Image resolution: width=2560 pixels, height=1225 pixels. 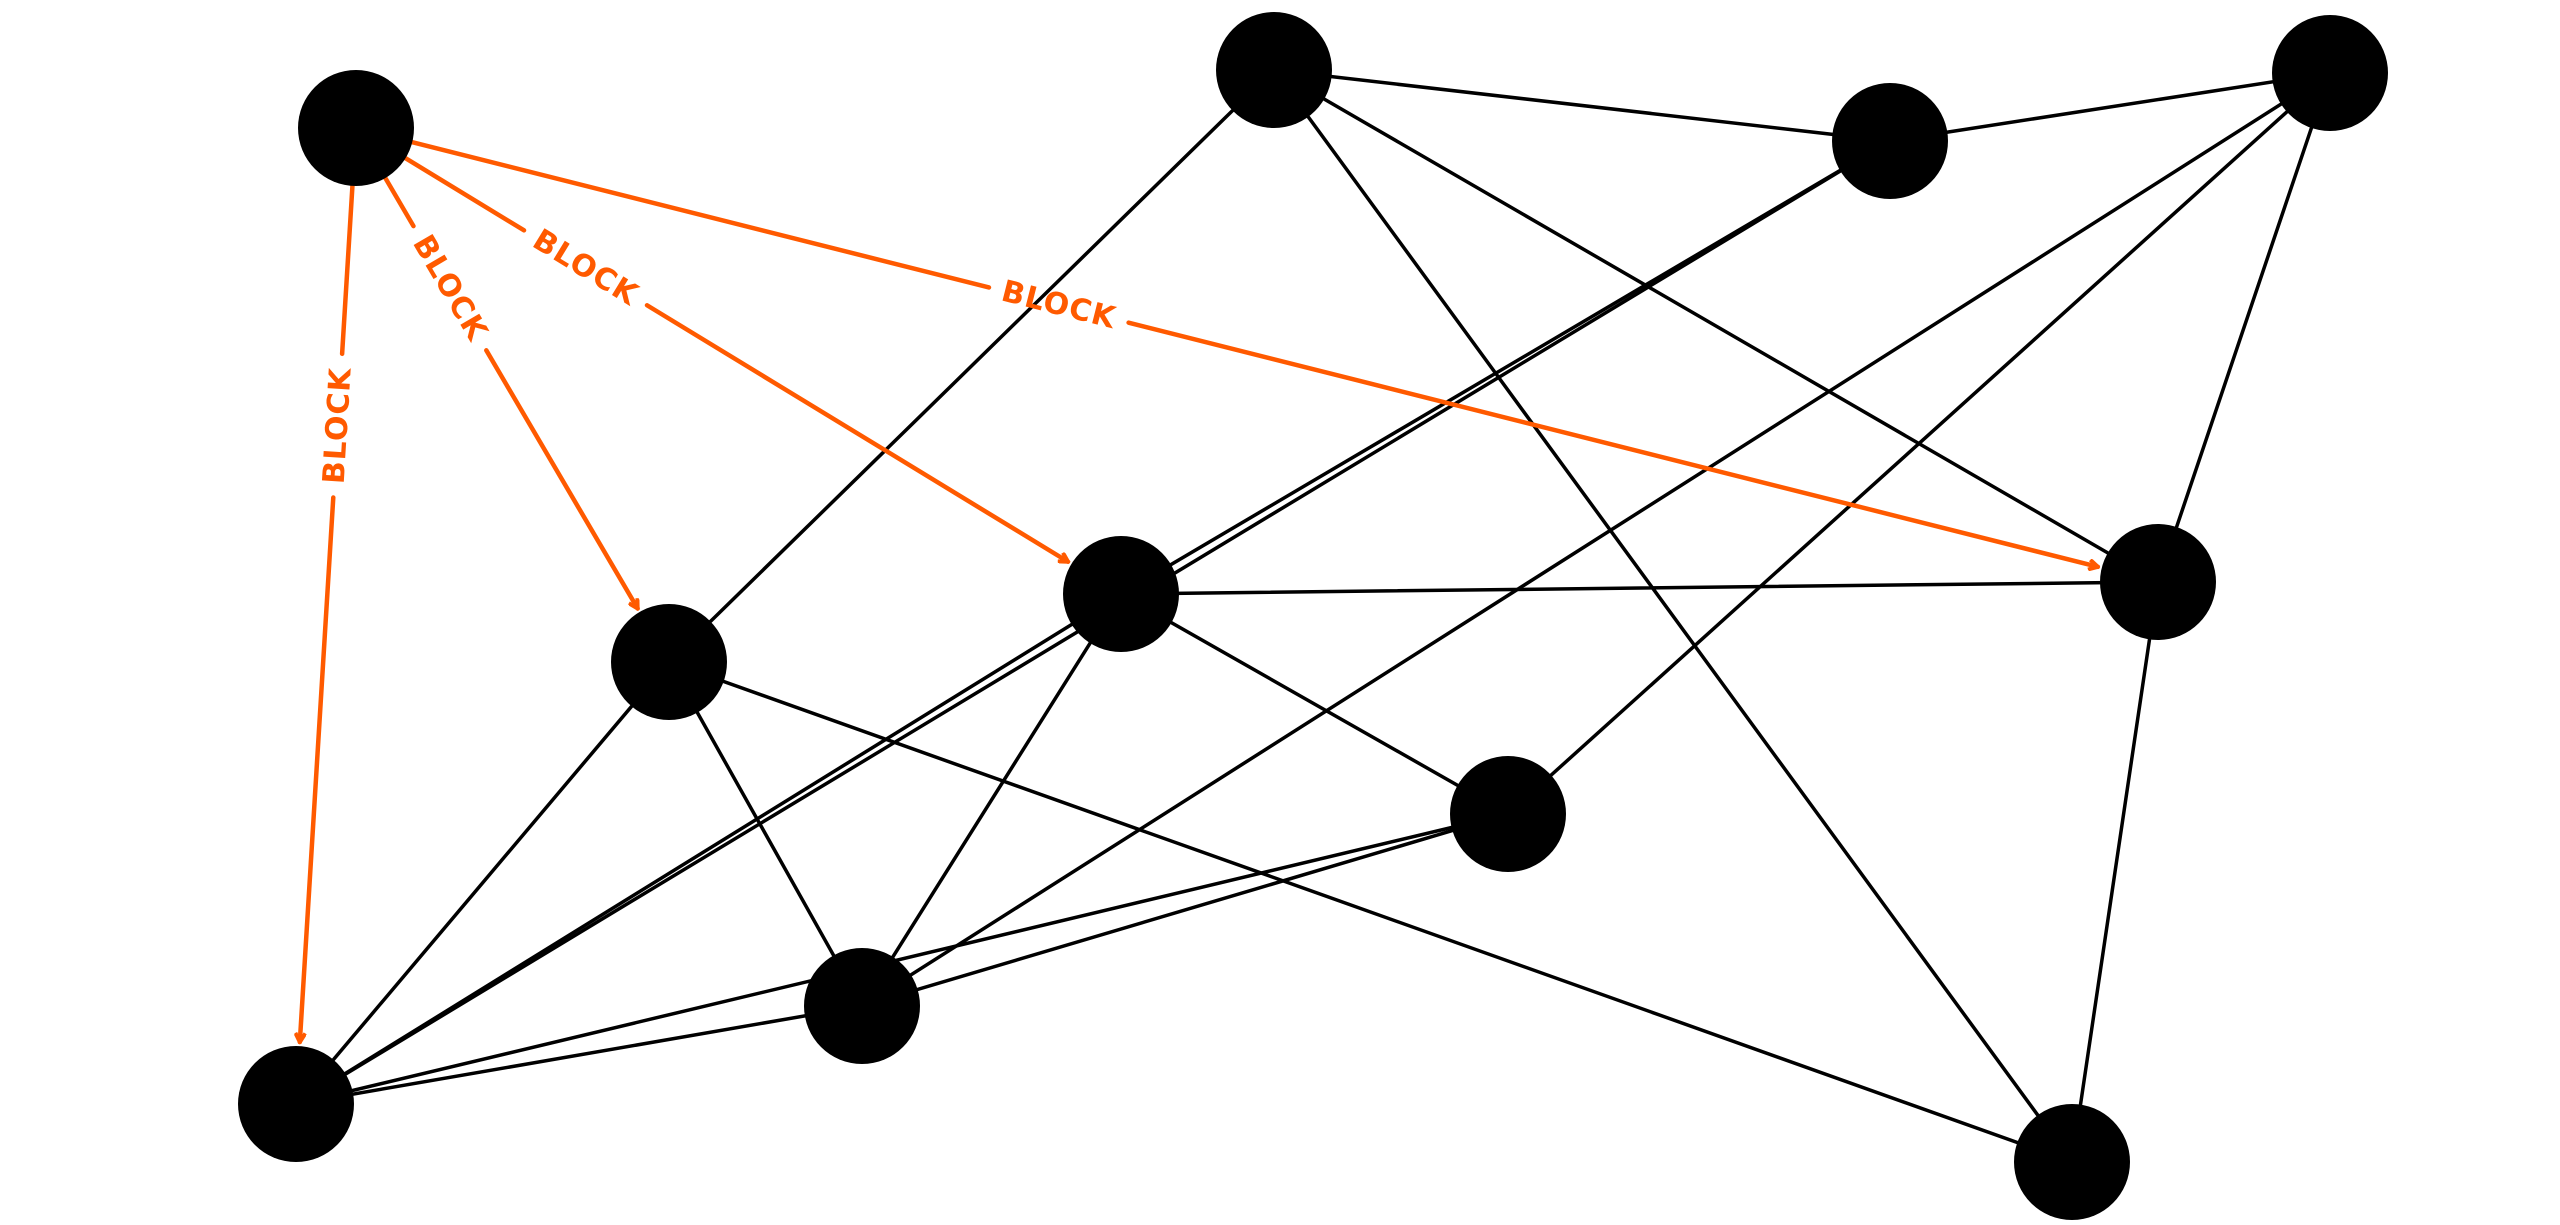 What do you see at coordinates (1639, 588) in the screenshot?
I see `edge-n5-n6` at bounding box center [1639, 588].